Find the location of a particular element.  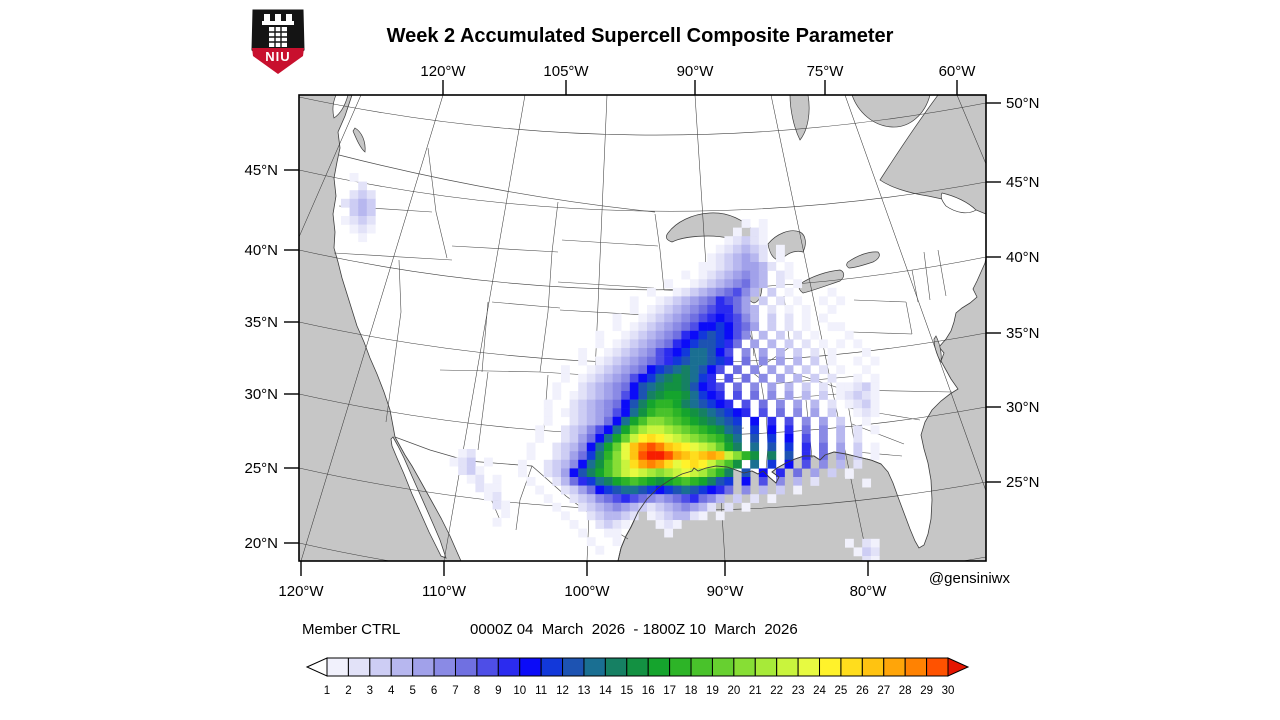

tick-label: 90°W is located at coordinates (726, 591).